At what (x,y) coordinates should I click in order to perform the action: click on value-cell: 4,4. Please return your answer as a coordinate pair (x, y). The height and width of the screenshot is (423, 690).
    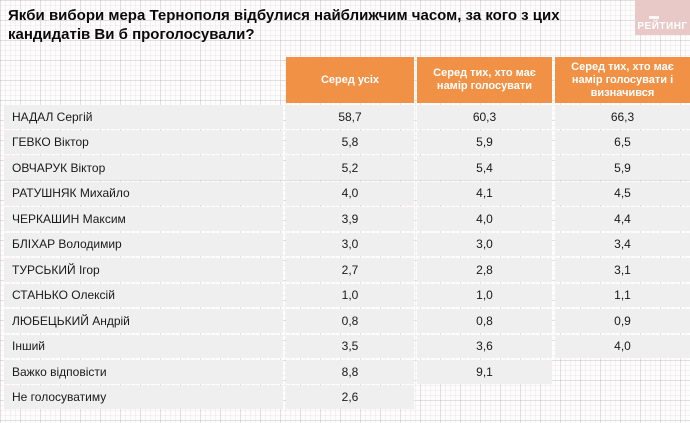
    Looking at the image, I should click on (622, 219).